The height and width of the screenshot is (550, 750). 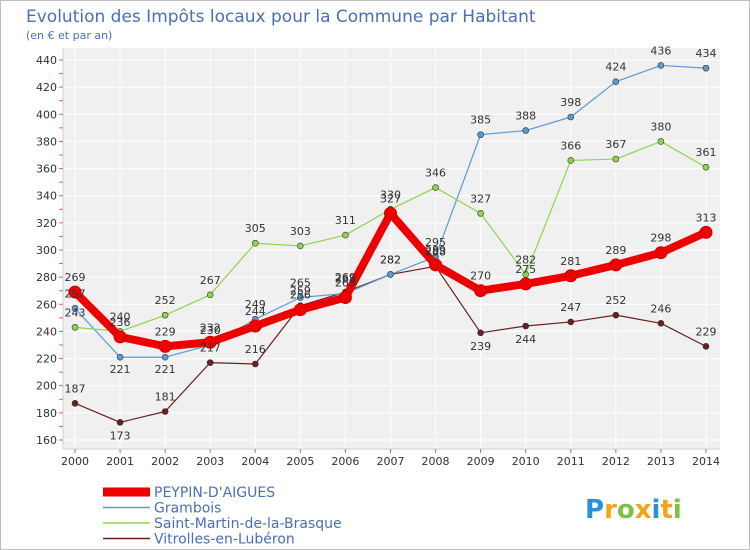 I want to click on proxiti-logo: Proxiti, so click(x=633, y=510).